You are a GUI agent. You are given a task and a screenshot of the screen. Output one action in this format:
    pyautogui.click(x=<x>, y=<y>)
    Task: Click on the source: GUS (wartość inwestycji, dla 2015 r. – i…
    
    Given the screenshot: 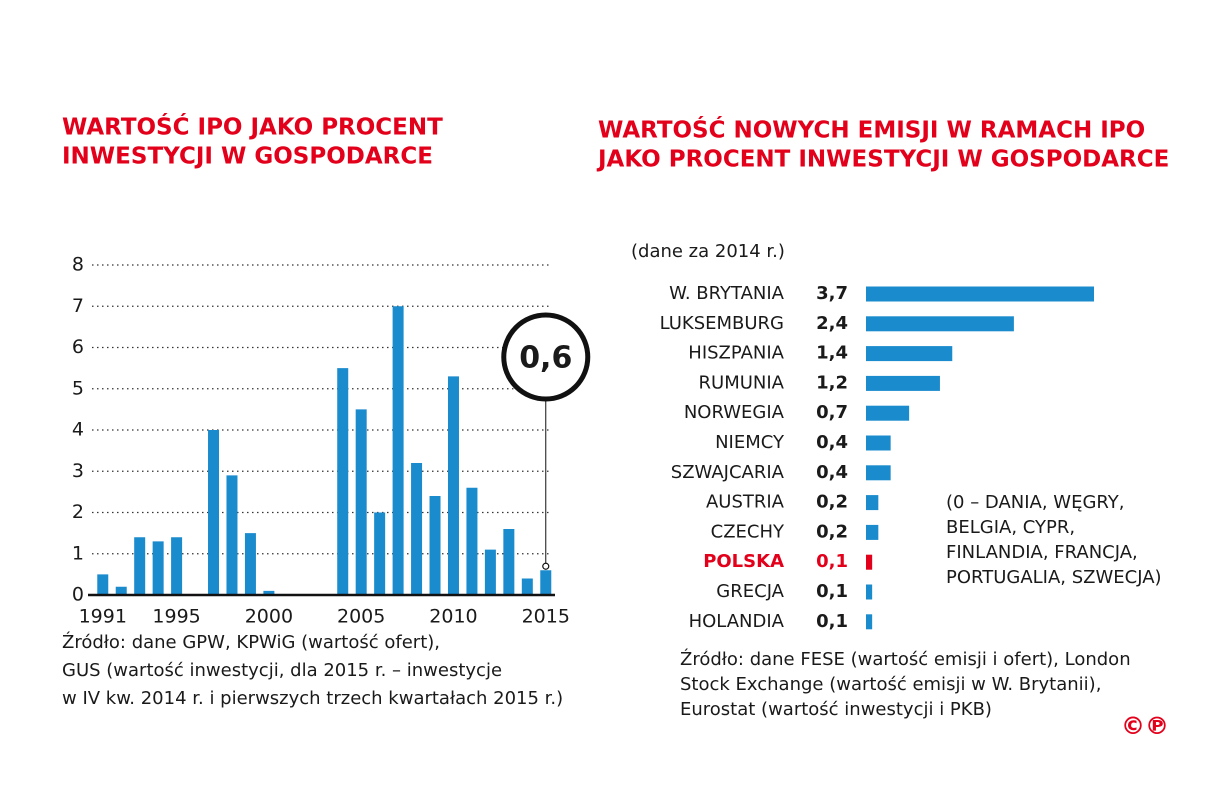 What is the action you would take?
    pyautogui.click(x=282, y=670)
    